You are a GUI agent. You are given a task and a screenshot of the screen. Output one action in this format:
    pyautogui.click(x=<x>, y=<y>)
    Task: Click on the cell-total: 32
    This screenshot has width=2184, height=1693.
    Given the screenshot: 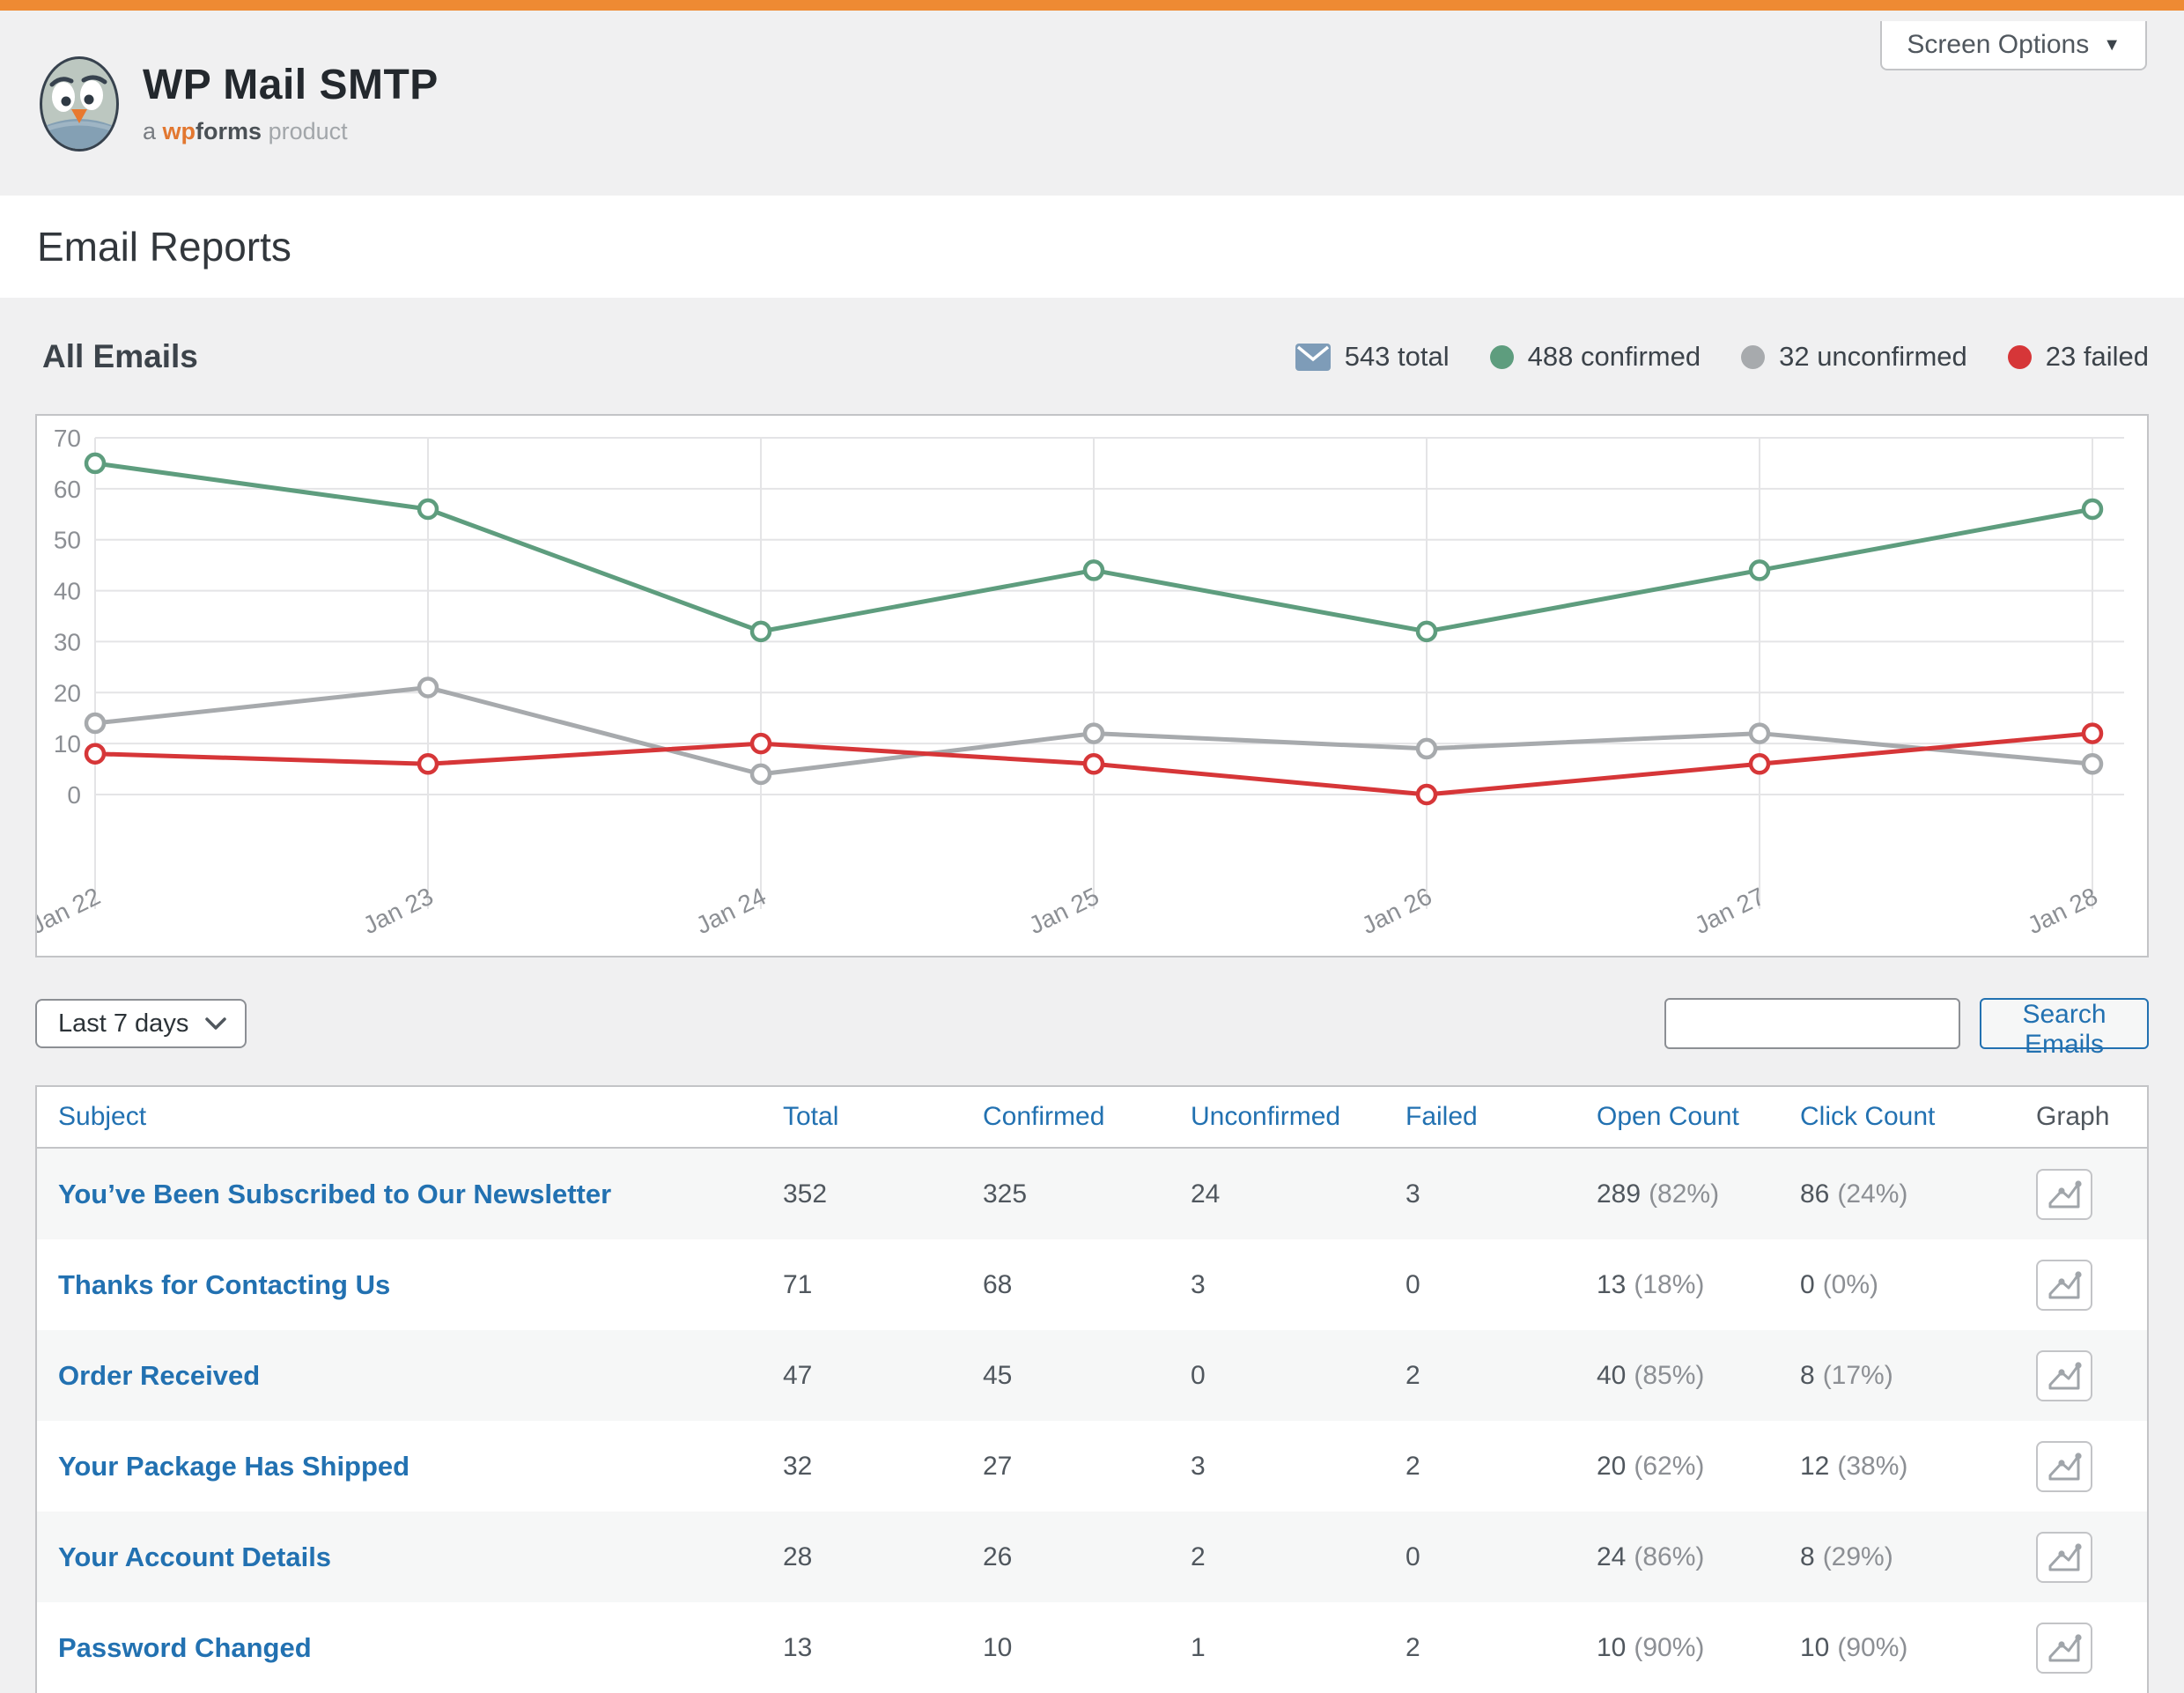 What is the action you would take?
    pyautogui.click(x=798, y=1466)
    